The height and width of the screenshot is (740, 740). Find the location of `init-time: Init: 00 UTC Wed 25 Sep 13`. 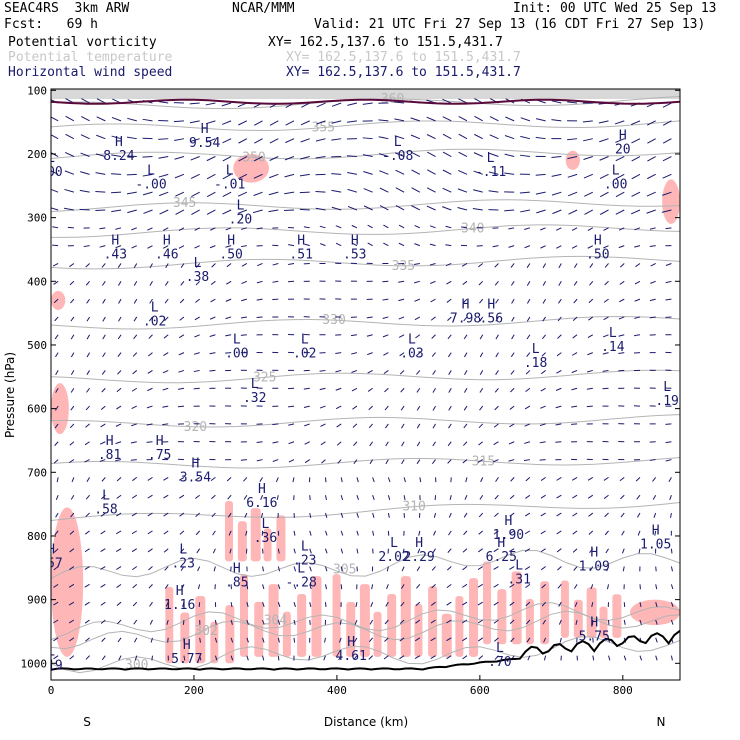

init-time: Init: 00 UTC Wed 25 Sep 13 is located at coordinates (615, 8).